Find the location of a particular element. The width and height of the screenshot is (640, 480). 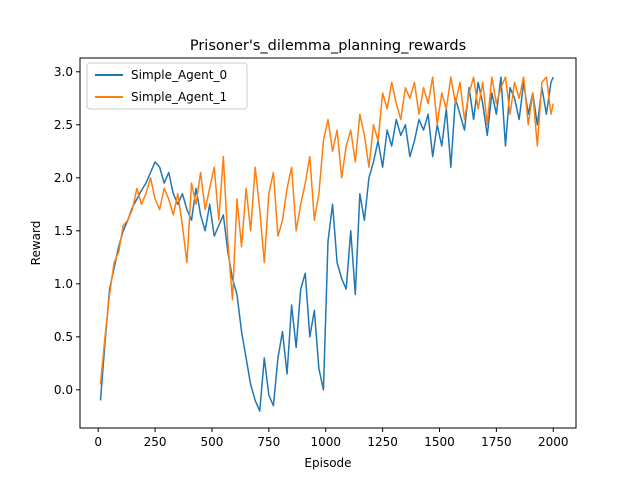

chart-title: Prisoner's_dilemma_planning_rewards is located at coordinates (328, 46).